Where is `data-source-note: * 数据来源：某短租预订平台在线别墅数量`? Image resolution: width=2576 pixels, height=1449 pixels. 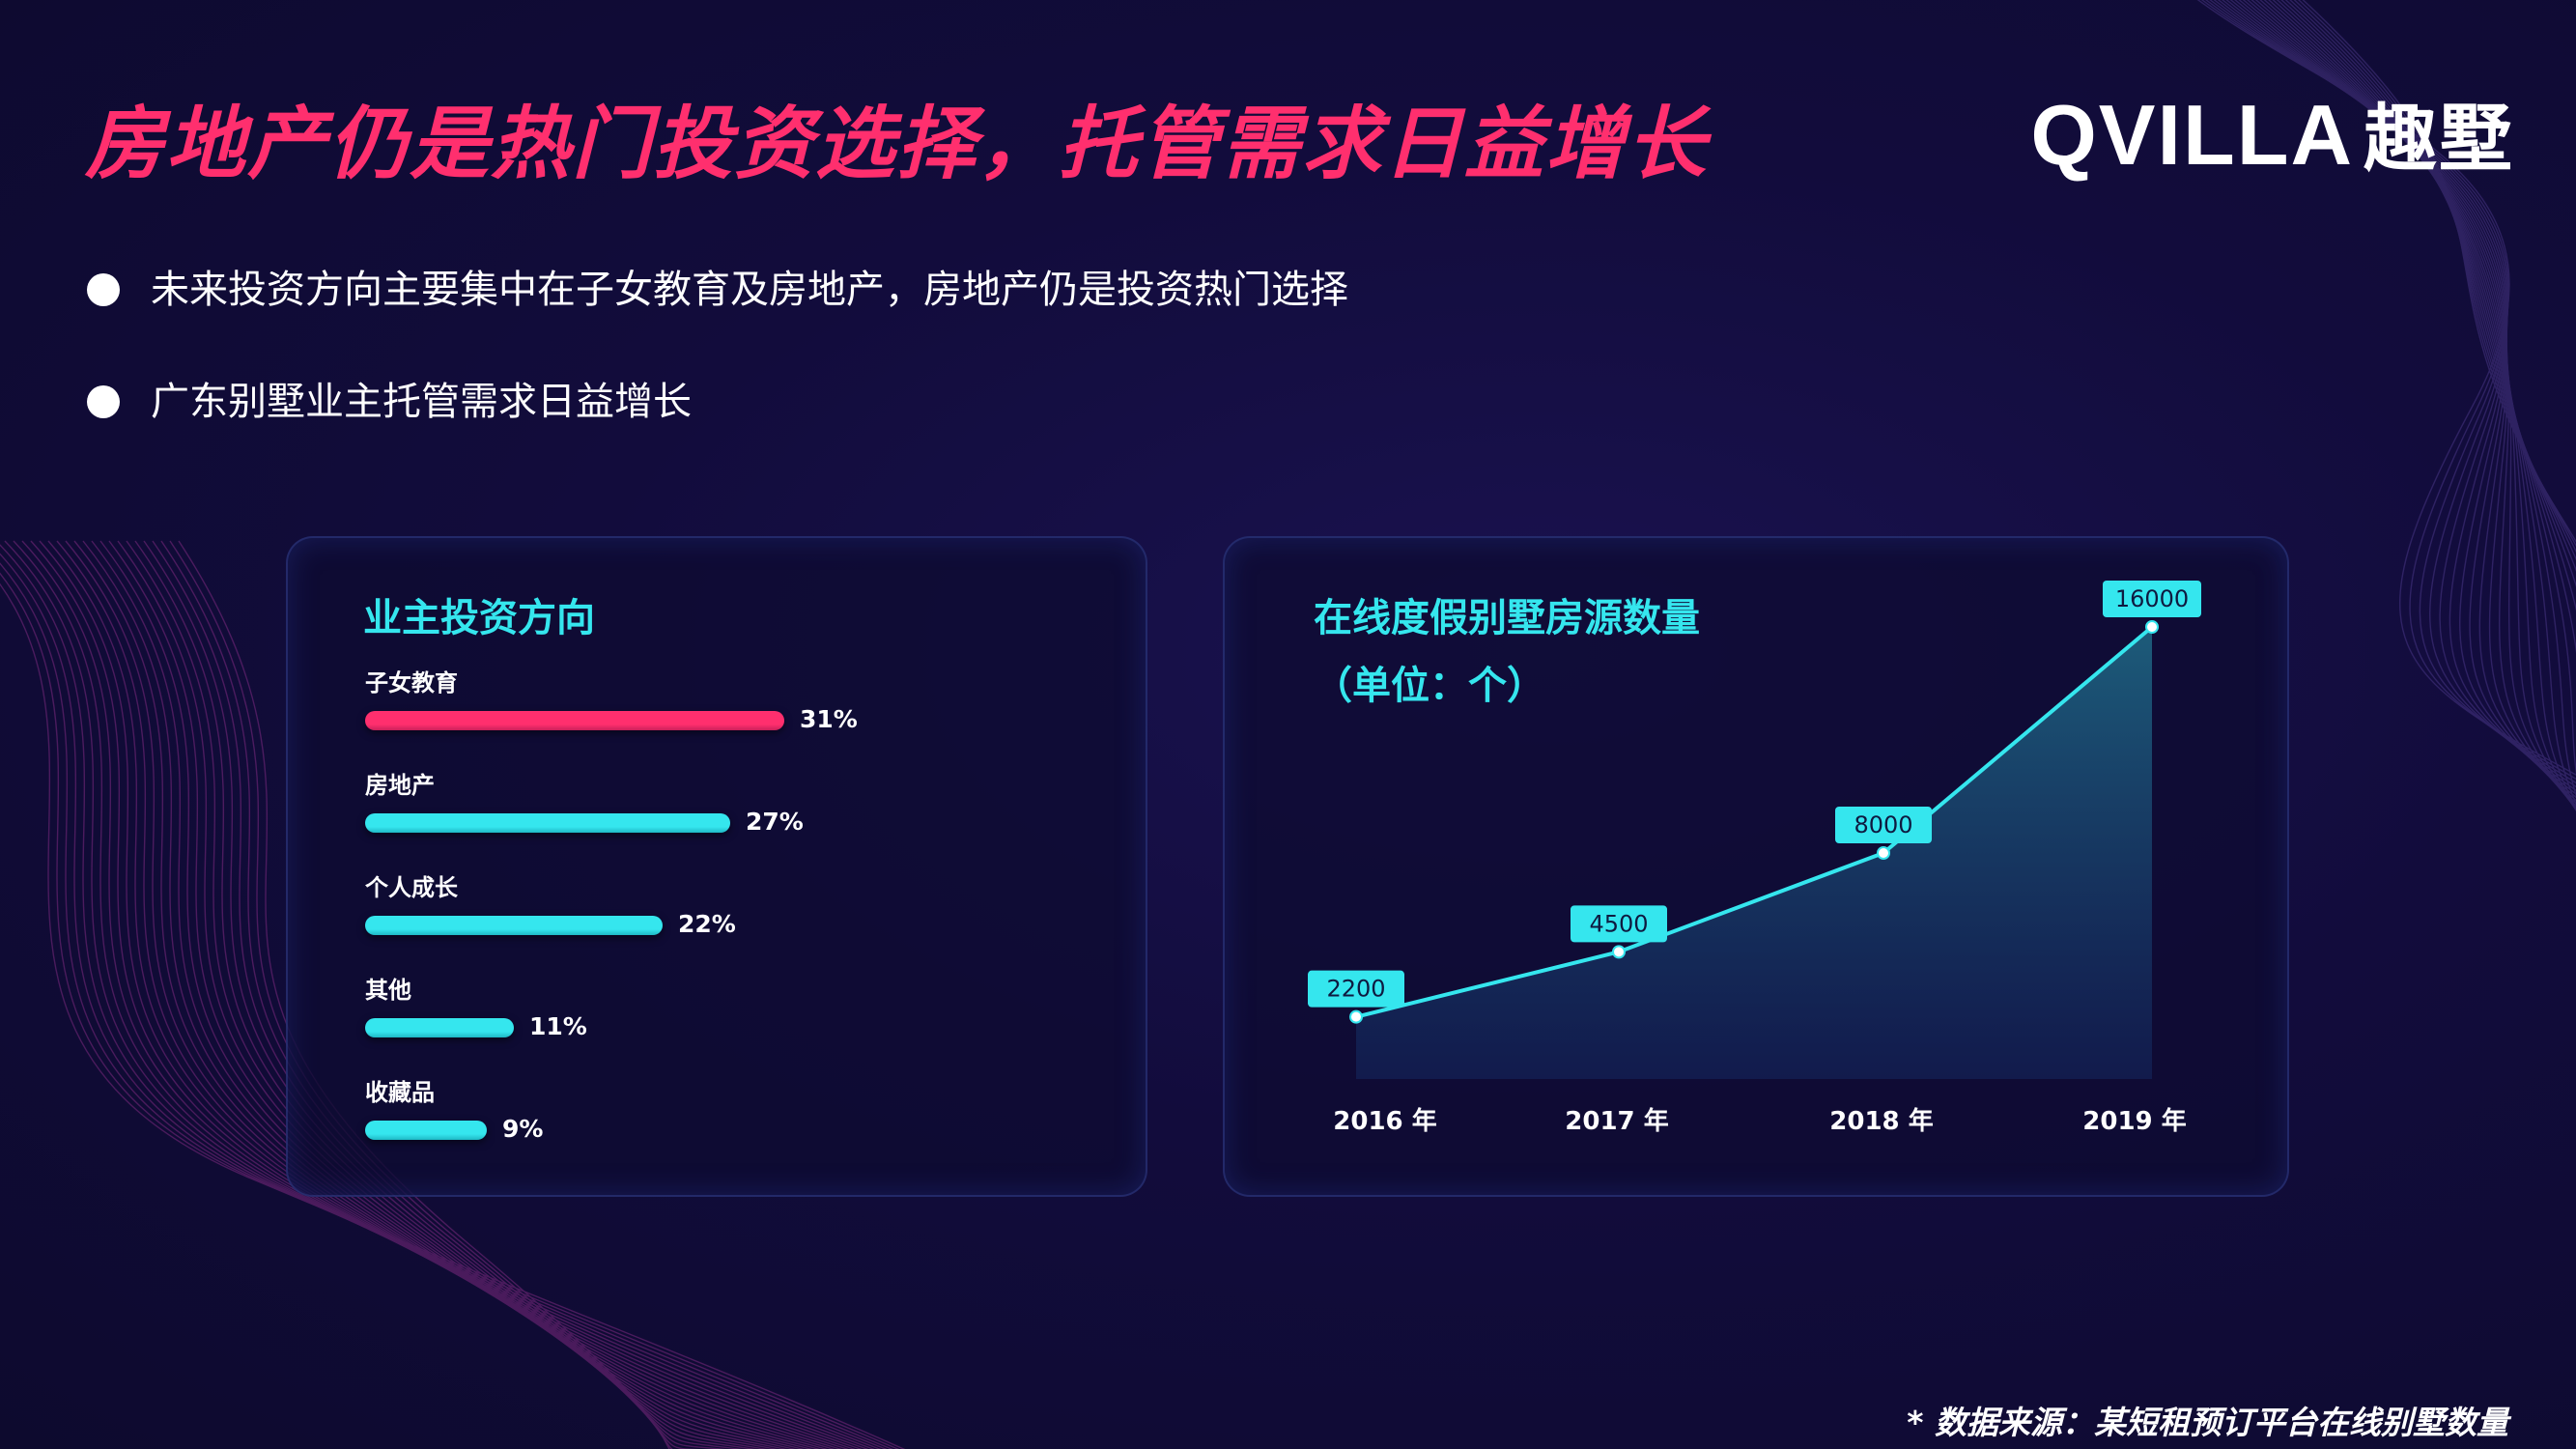 data-source-note: * 数据来源：某短租预订平台在线别墅数量 is located at coordinates (2207, 1422).